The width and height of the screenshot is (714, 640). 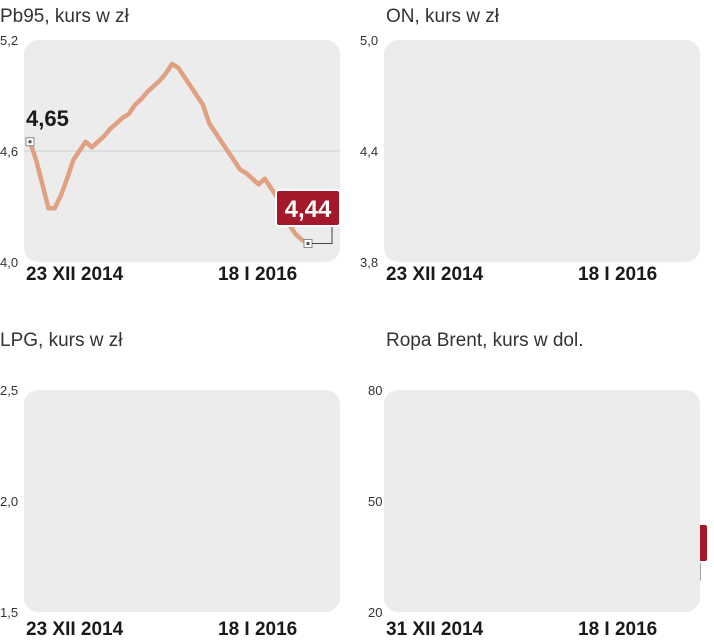 I want to click on chart-title: Pb95, kurs w zł, so click(x=64, y=16).